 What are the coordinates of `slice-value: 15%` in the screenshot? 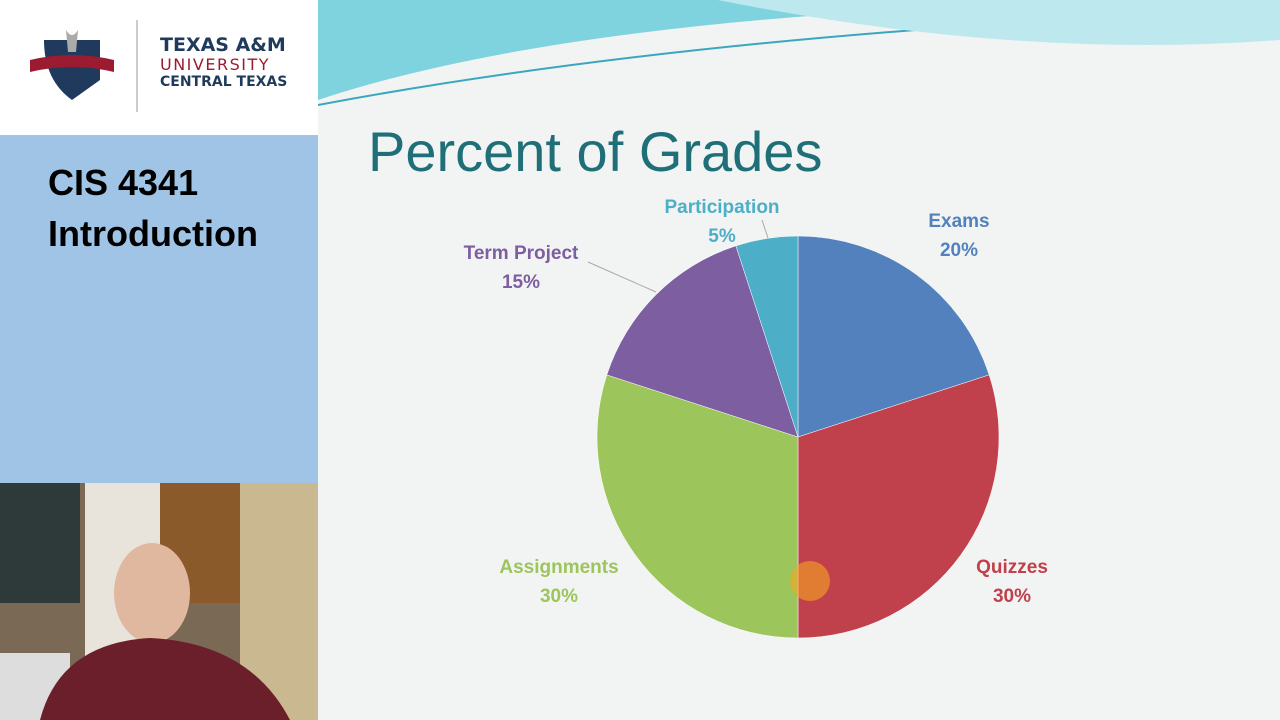 It's located at (521, 282).